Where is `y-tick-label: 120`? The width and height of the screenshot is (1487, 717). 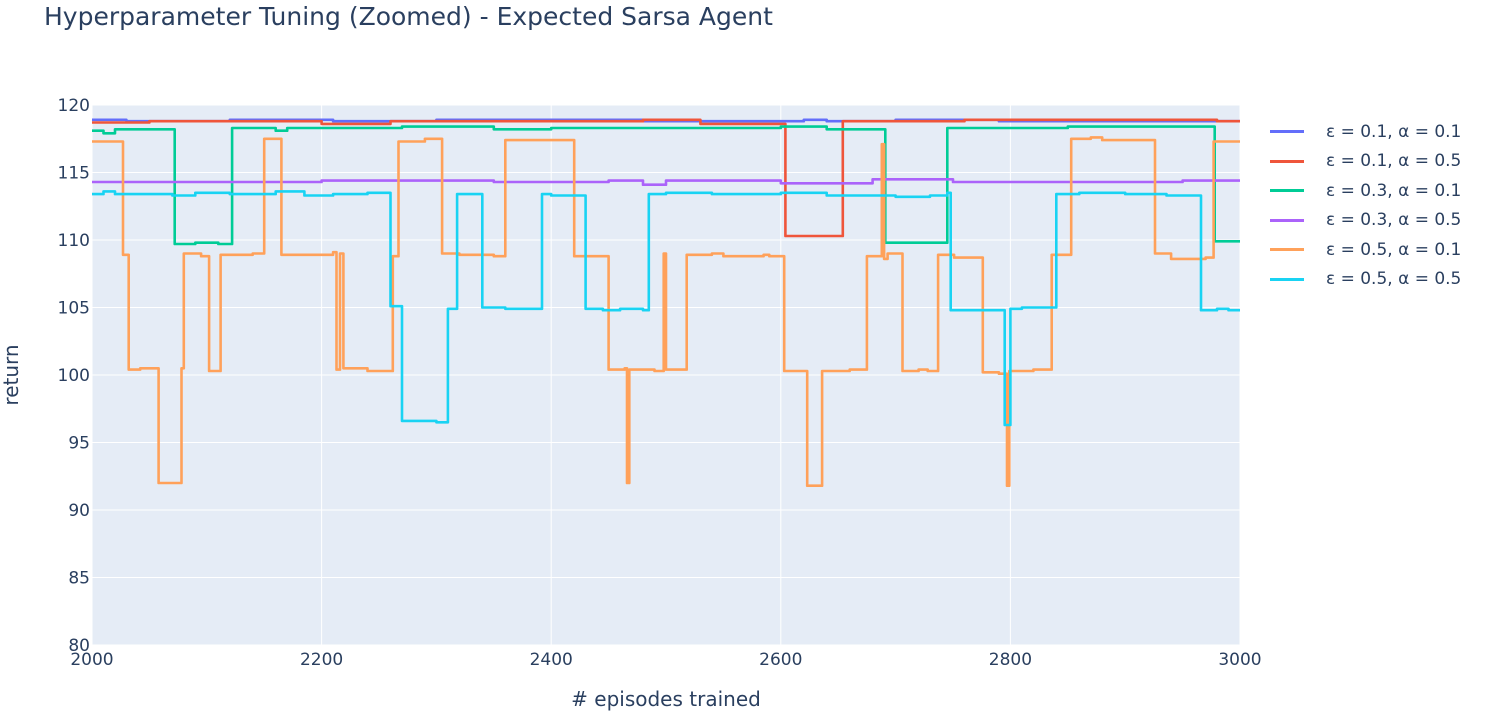 y-tick-label: 120 is located at coordinates (74, 106).